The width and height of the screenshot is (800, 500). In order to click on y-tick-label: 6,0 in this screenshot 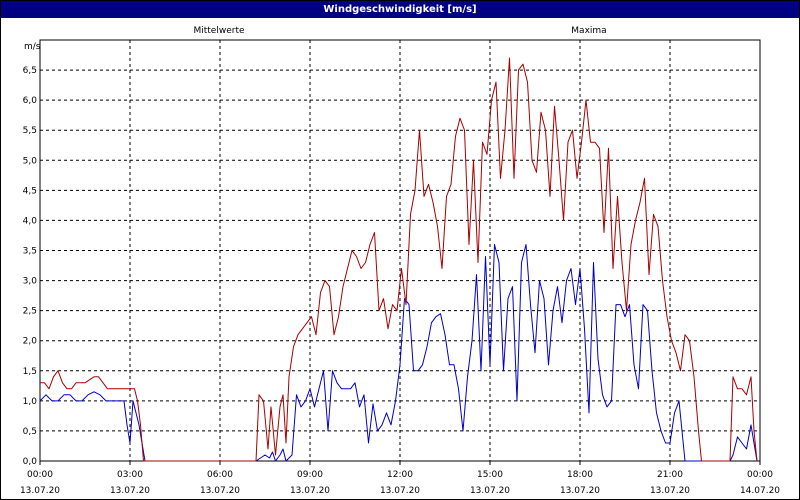, I will do `click(30, 101)`.